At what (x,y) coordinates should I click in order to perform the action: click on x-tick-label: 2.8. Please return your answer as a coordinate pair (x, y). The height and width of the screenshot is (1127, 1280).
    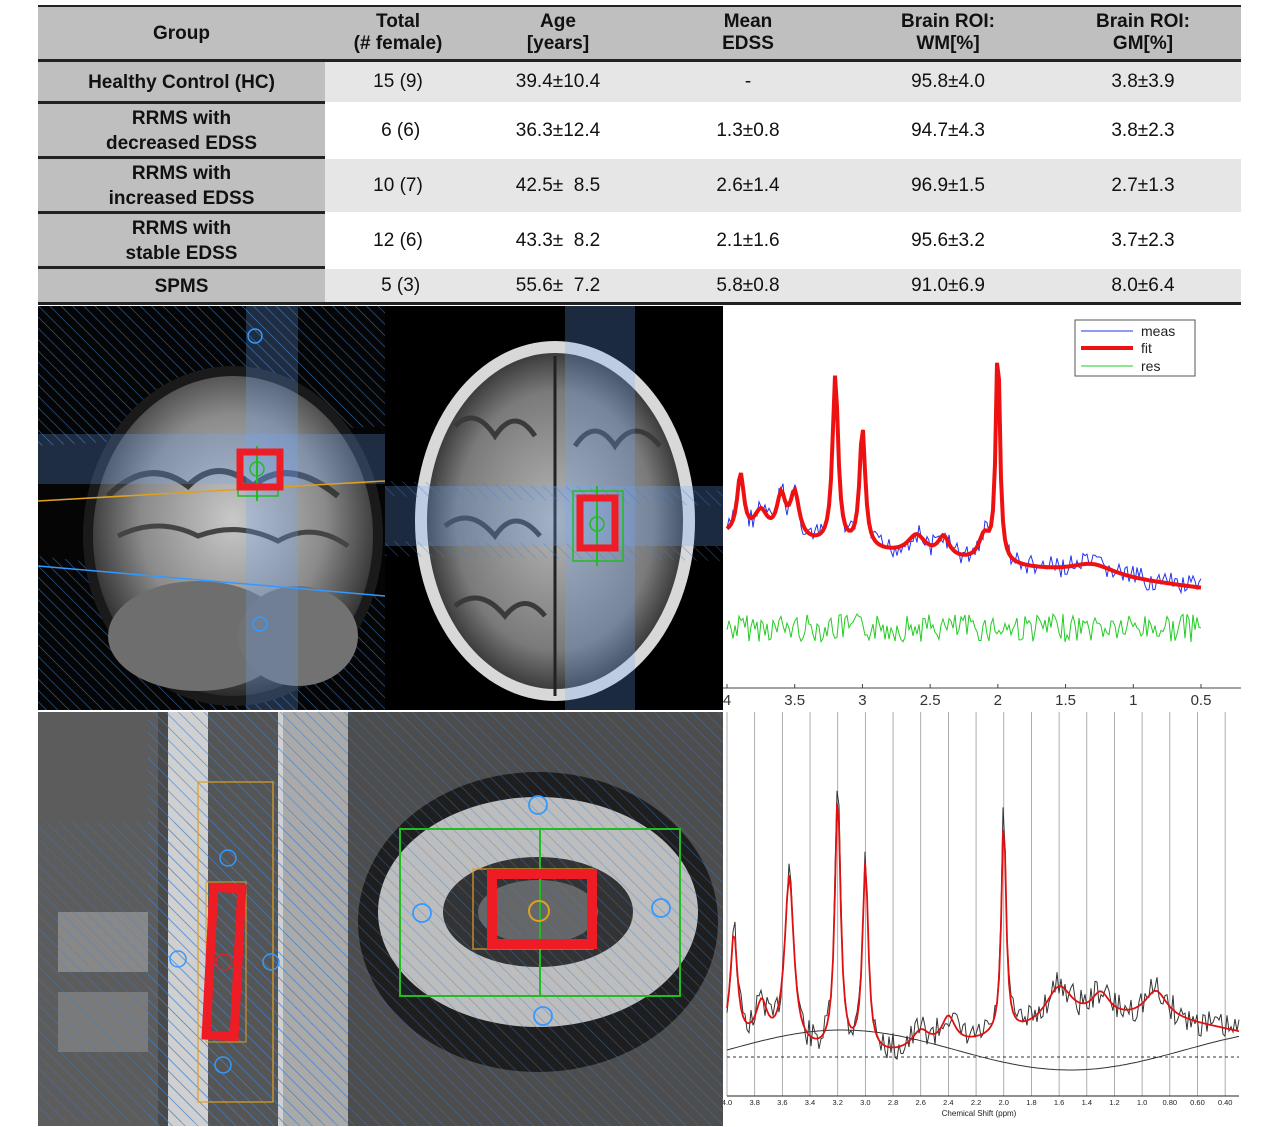
    Looking at the image, I should click on (893, 1102).